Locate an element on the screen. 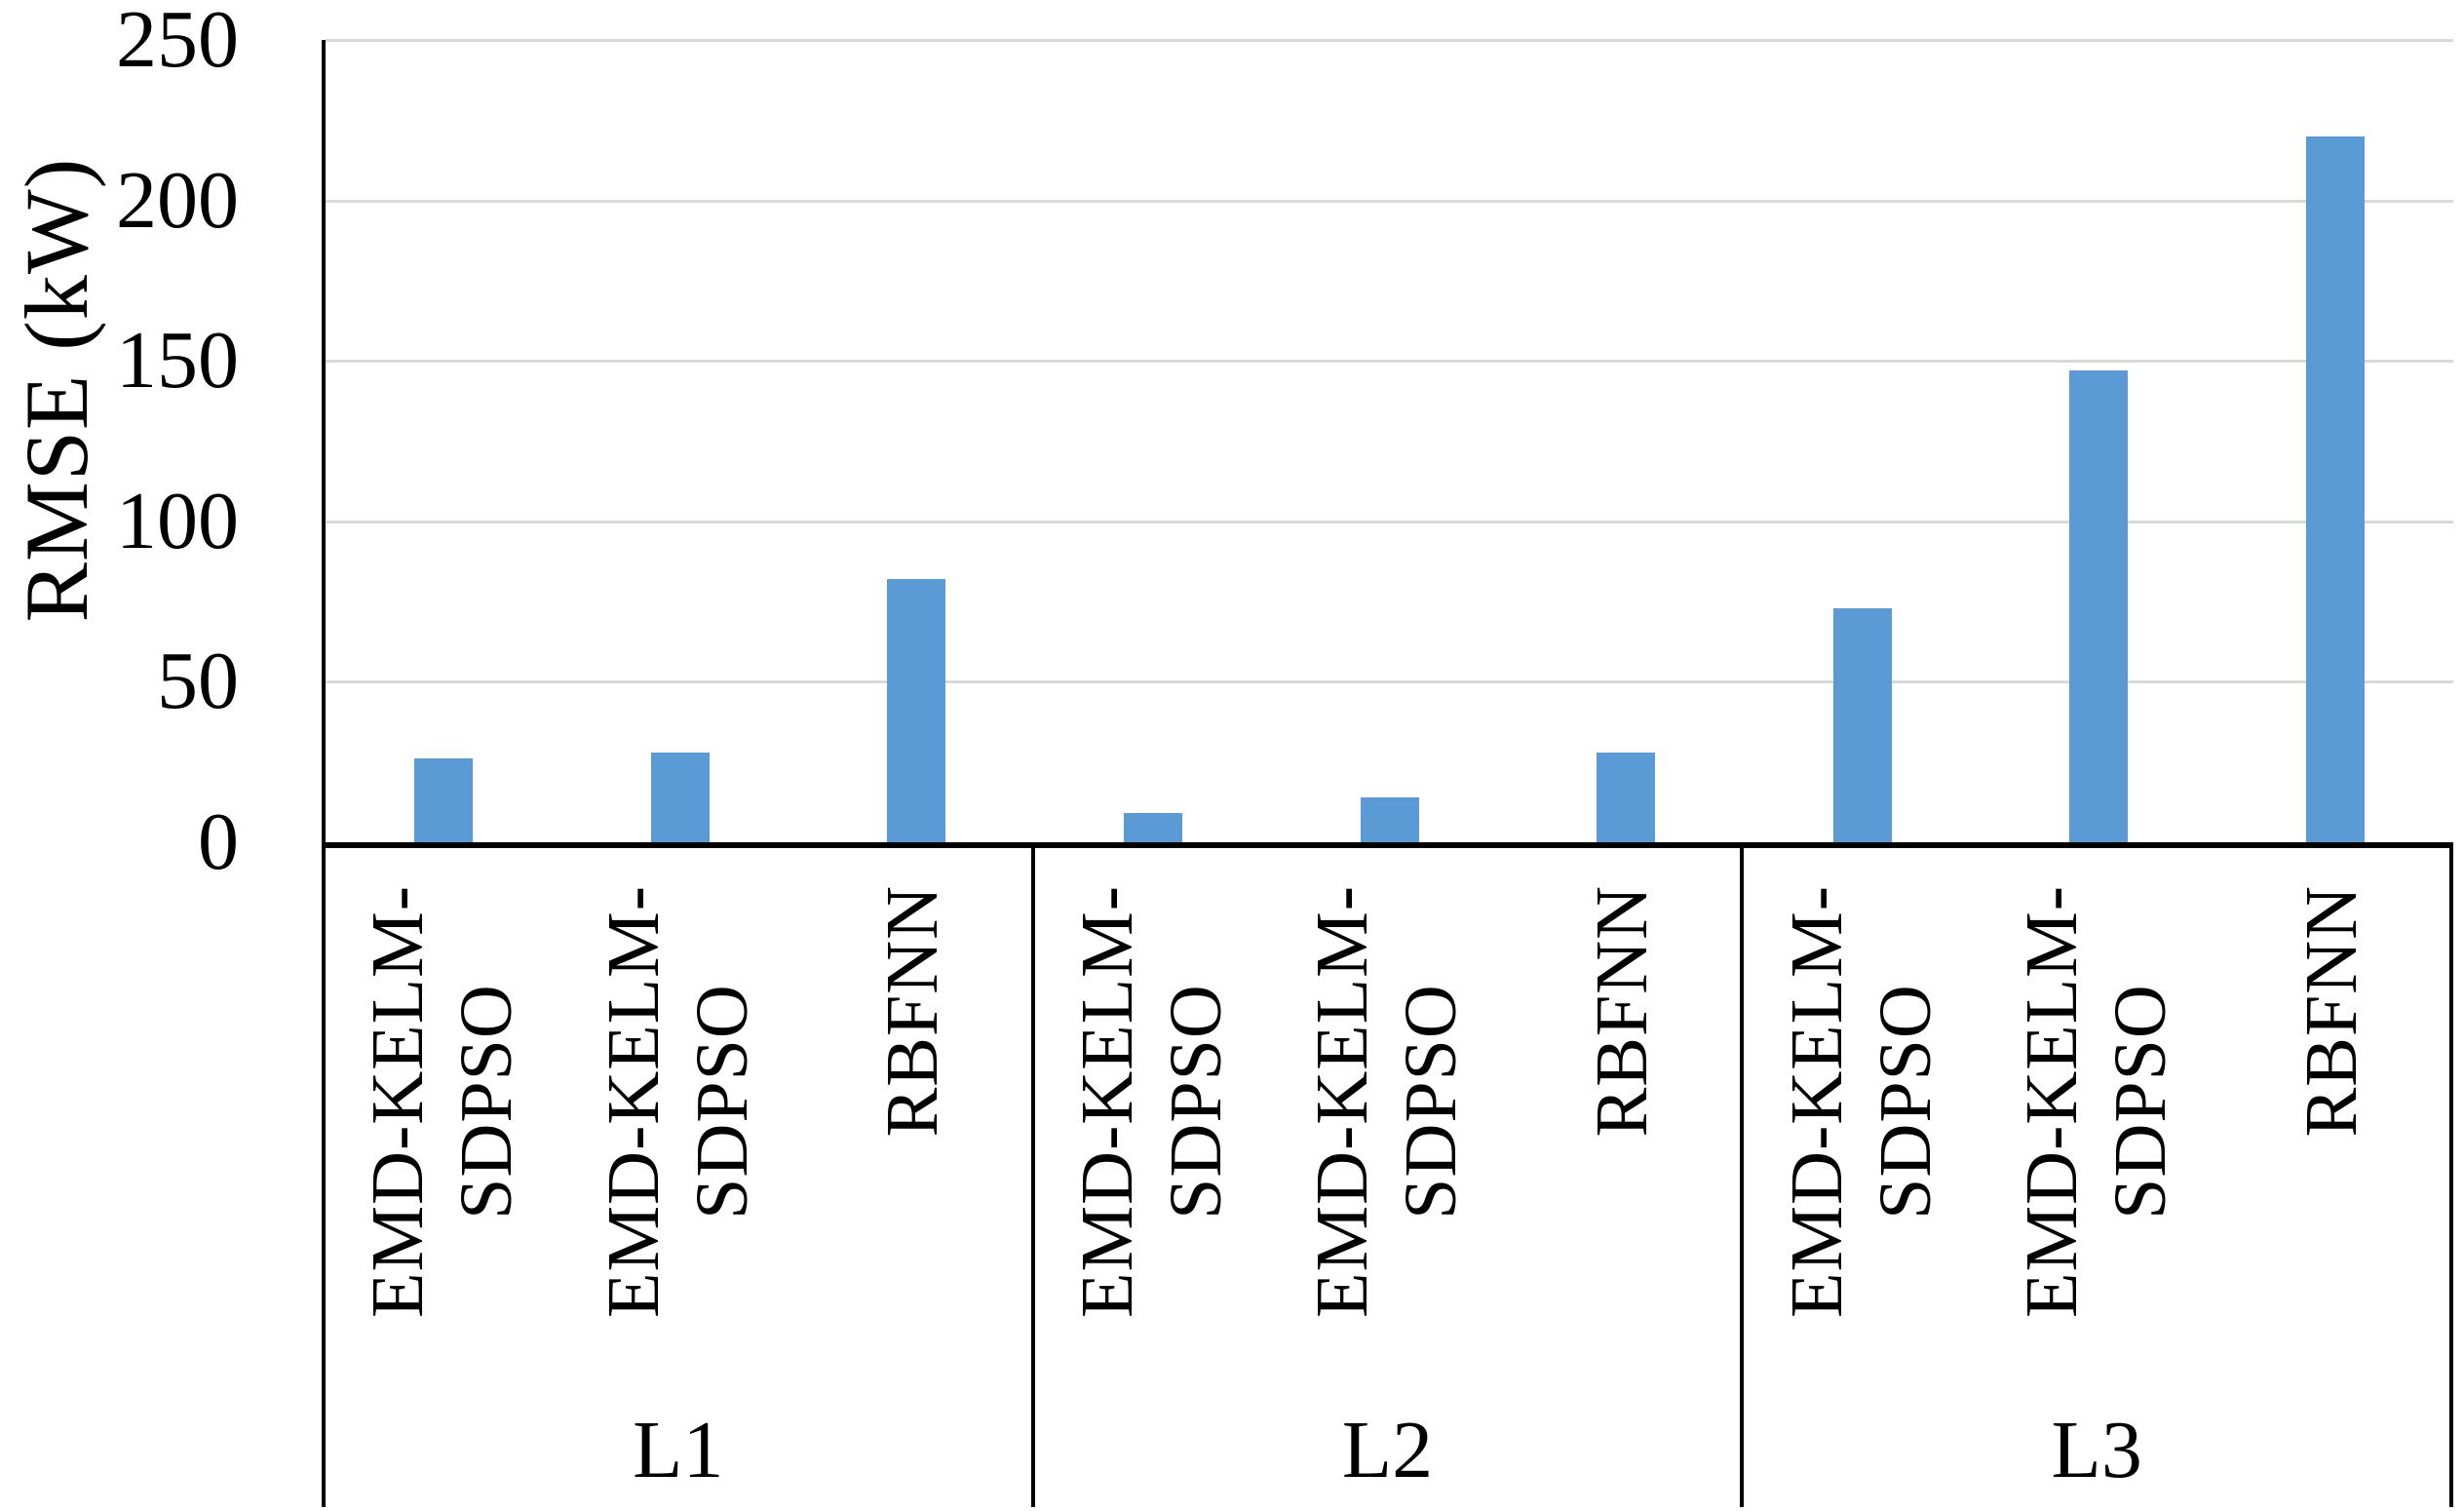  bar-L2-RBFNN is located at coordinates (1626, 797).